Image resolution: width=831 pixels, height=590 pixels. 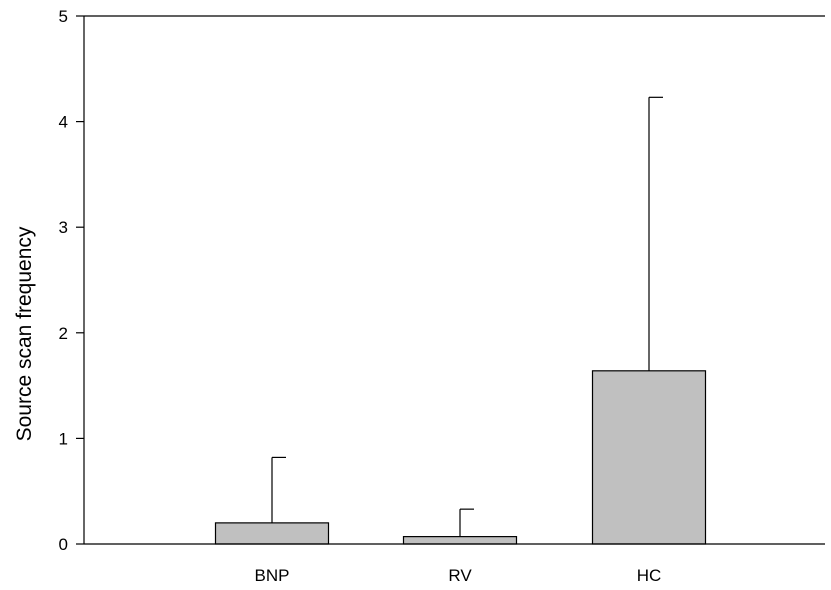 I want to click on y-tick-label: 2, so click(x=63, y=333).